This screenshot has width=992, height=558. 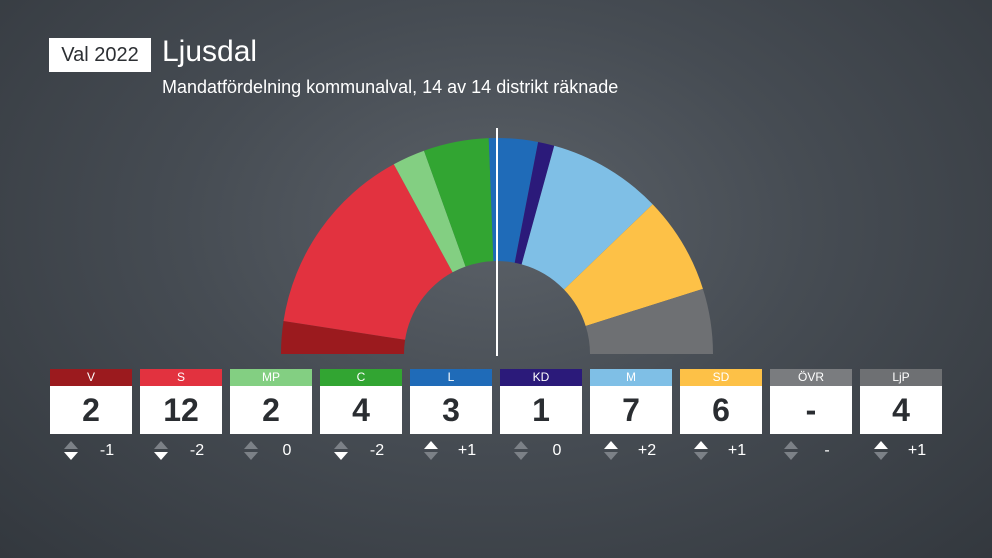 I want to click on party-label: SD, so click(x=721, y=377).